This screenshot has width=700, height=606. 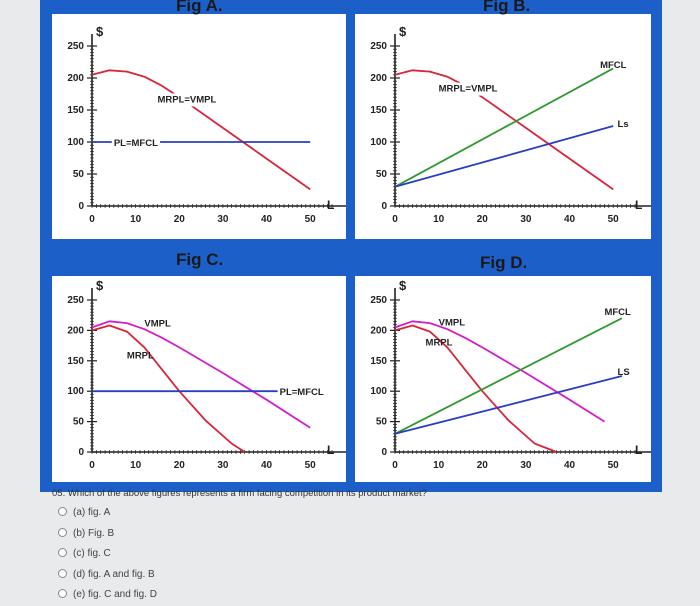 What do you see at coordinates (92, 553) in the screenshot?
I see `option-c-label: (c) fig. C` at bounding box center [92, 553].